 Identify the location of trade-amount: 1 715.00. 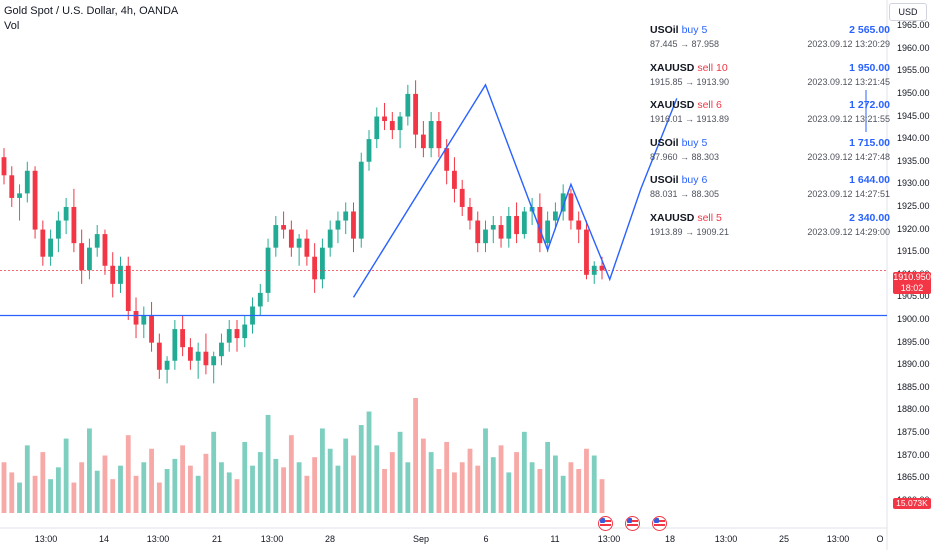
(869, 142).